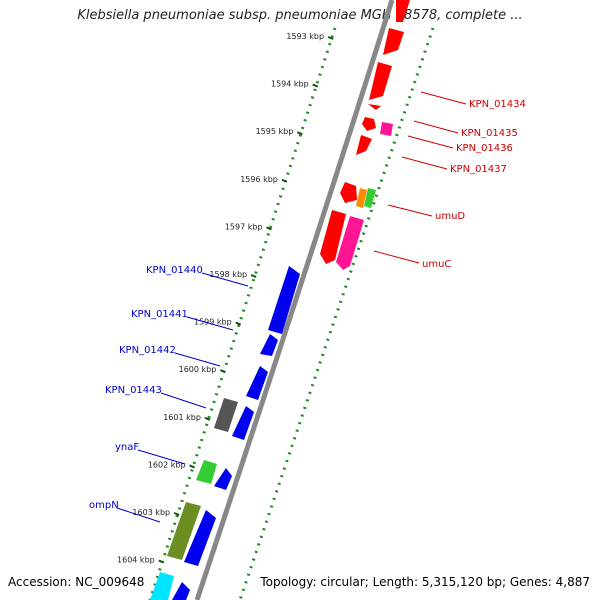 The image size is (600, 600). Describe the element at coordinates (136, 560) in the screenshot. I see `tick-label: 1604 kbp` at that location.